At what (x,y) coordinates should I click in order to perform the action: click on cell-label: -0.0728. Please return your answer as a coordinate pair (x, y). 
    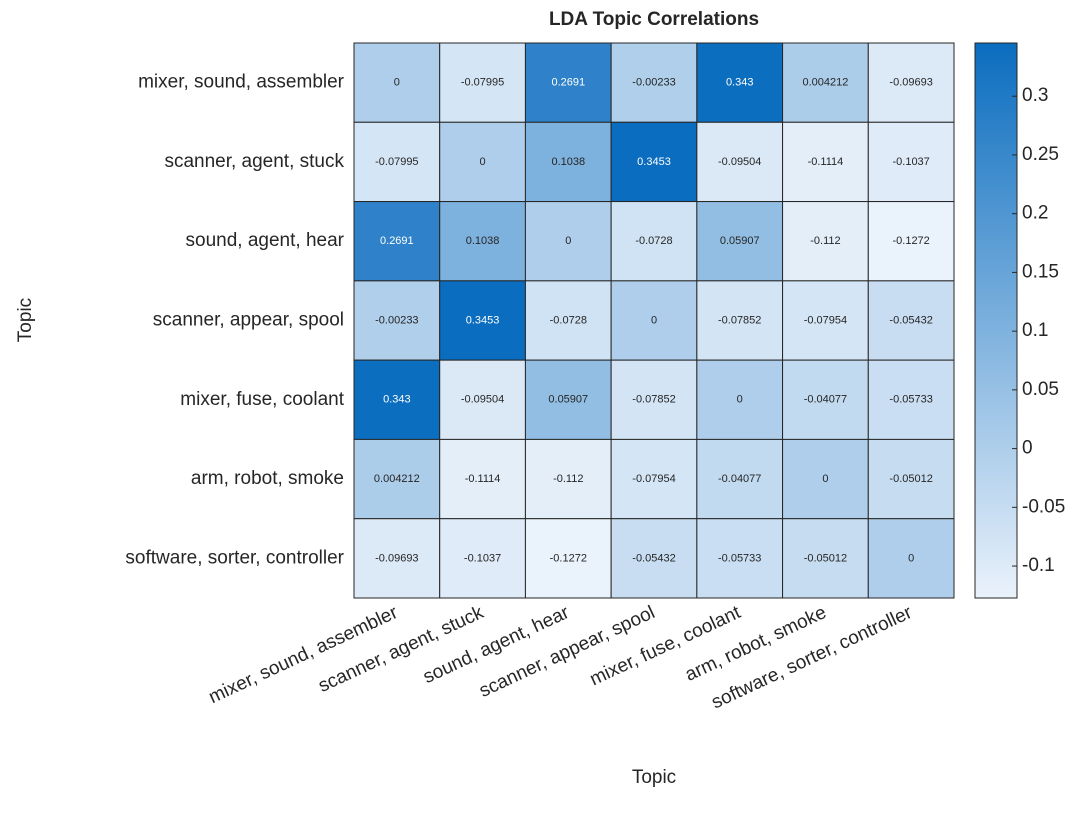
    Looking at the image, I should click on (653, 241).